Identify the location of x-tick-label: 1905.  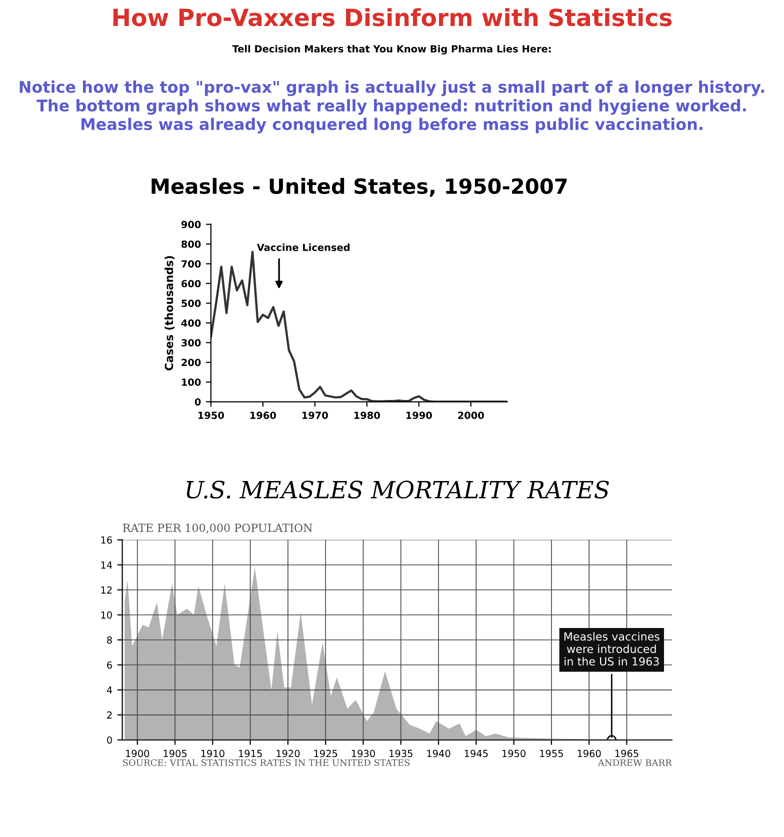
(175, 754).